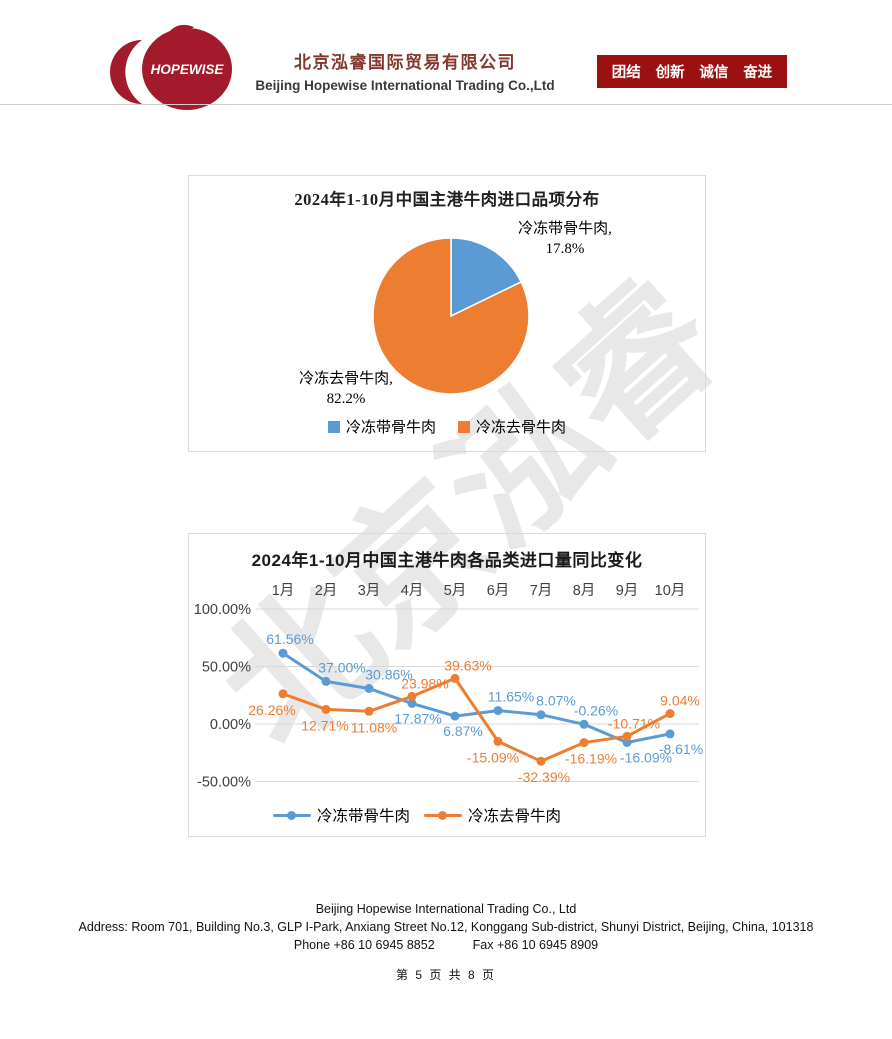 The height and width of the screenshot is (1039, 892). What do you see at coordinates (646, 758) in the screenshot?
I see `data-label: -16.09%` at bounding box center [646, 758].